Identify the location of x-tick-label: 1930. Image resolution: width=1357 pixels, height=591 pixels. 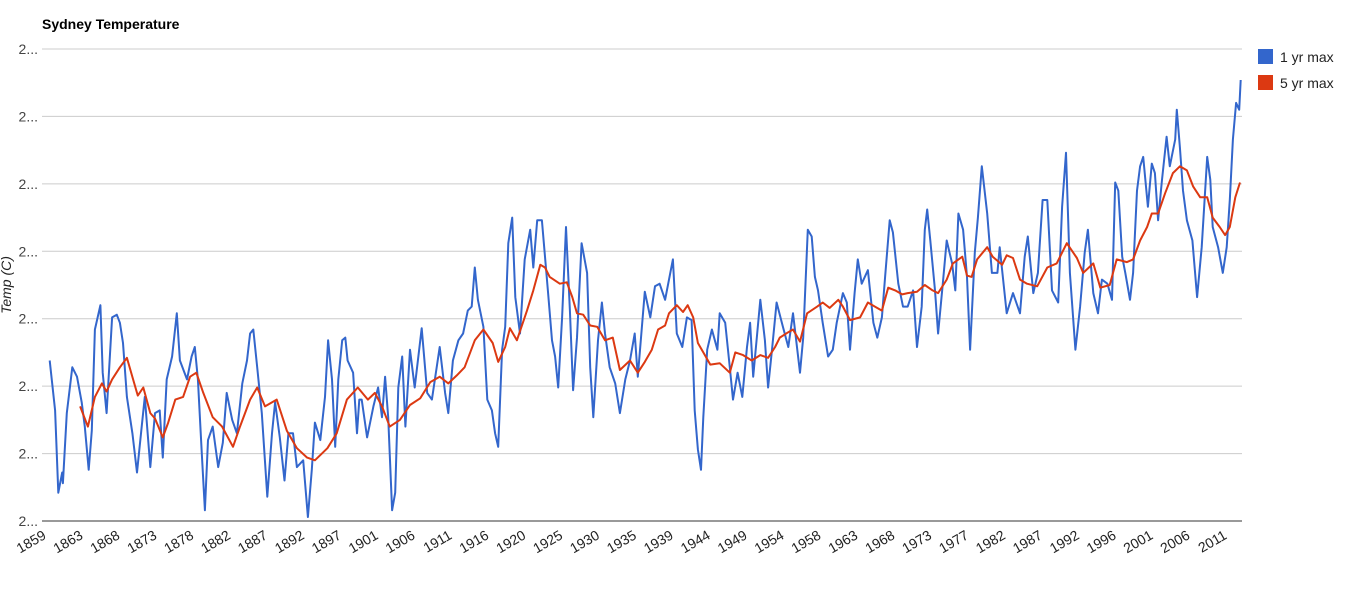
(584, 542).